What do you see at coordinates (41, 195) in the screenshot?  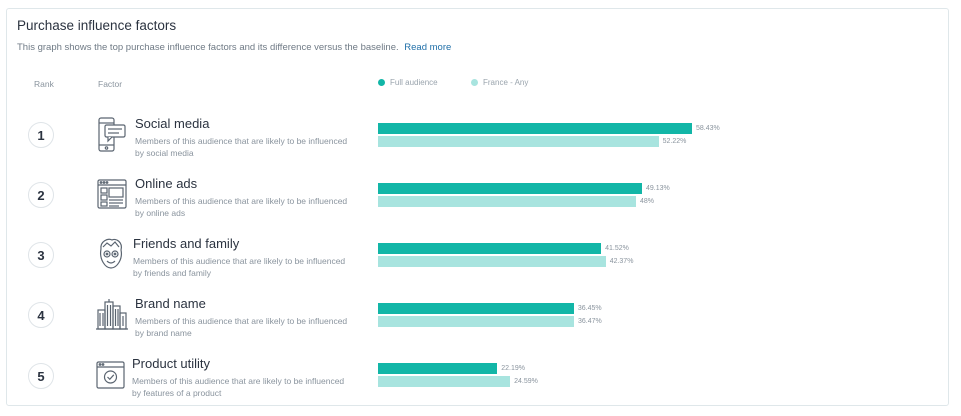 I see `rank-badge-2: 2` at bounding box center [41, 195].